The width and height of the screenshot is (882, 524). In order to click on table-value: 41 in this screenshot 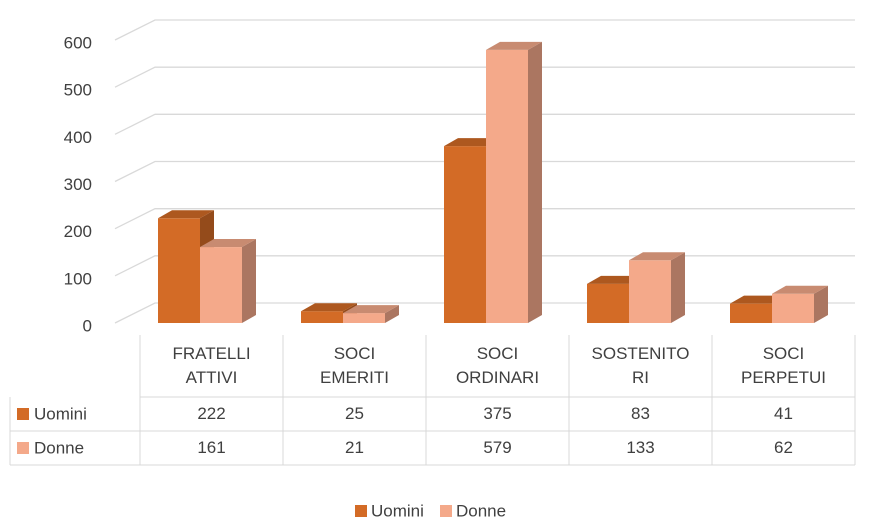, I will do `click(783, 413)`.